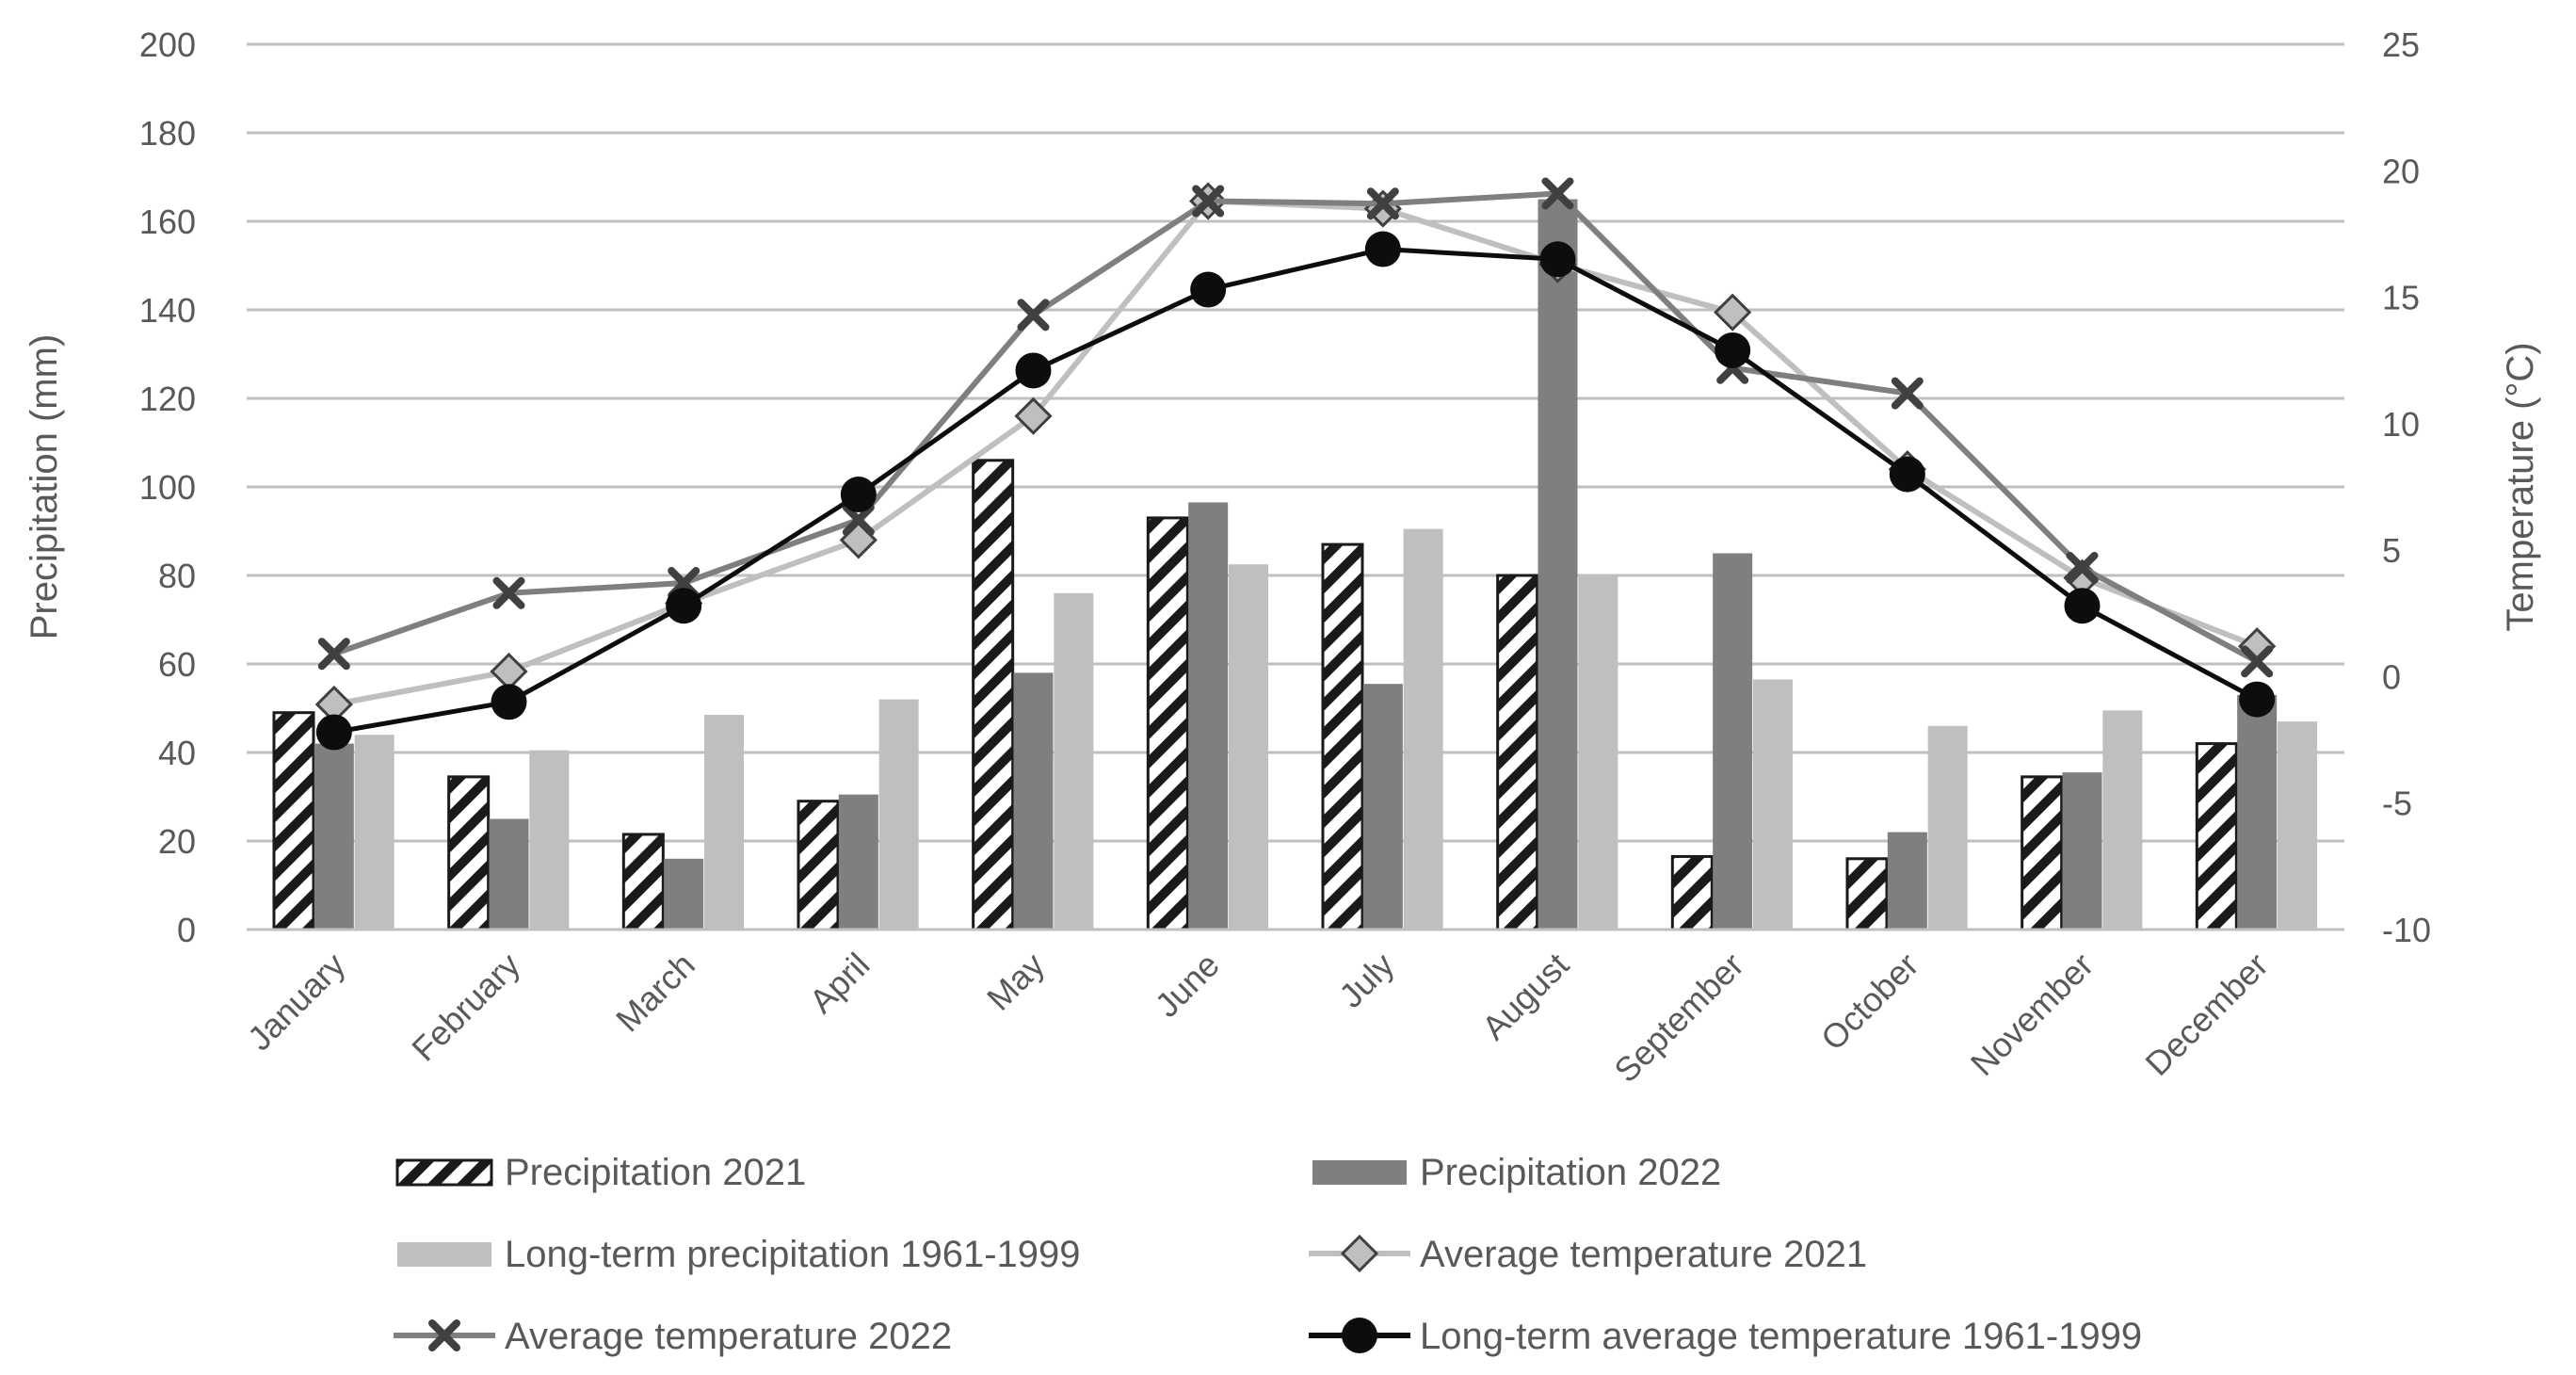  I want to click on marker-average-temperature-2022-december, so click(2257, 661).